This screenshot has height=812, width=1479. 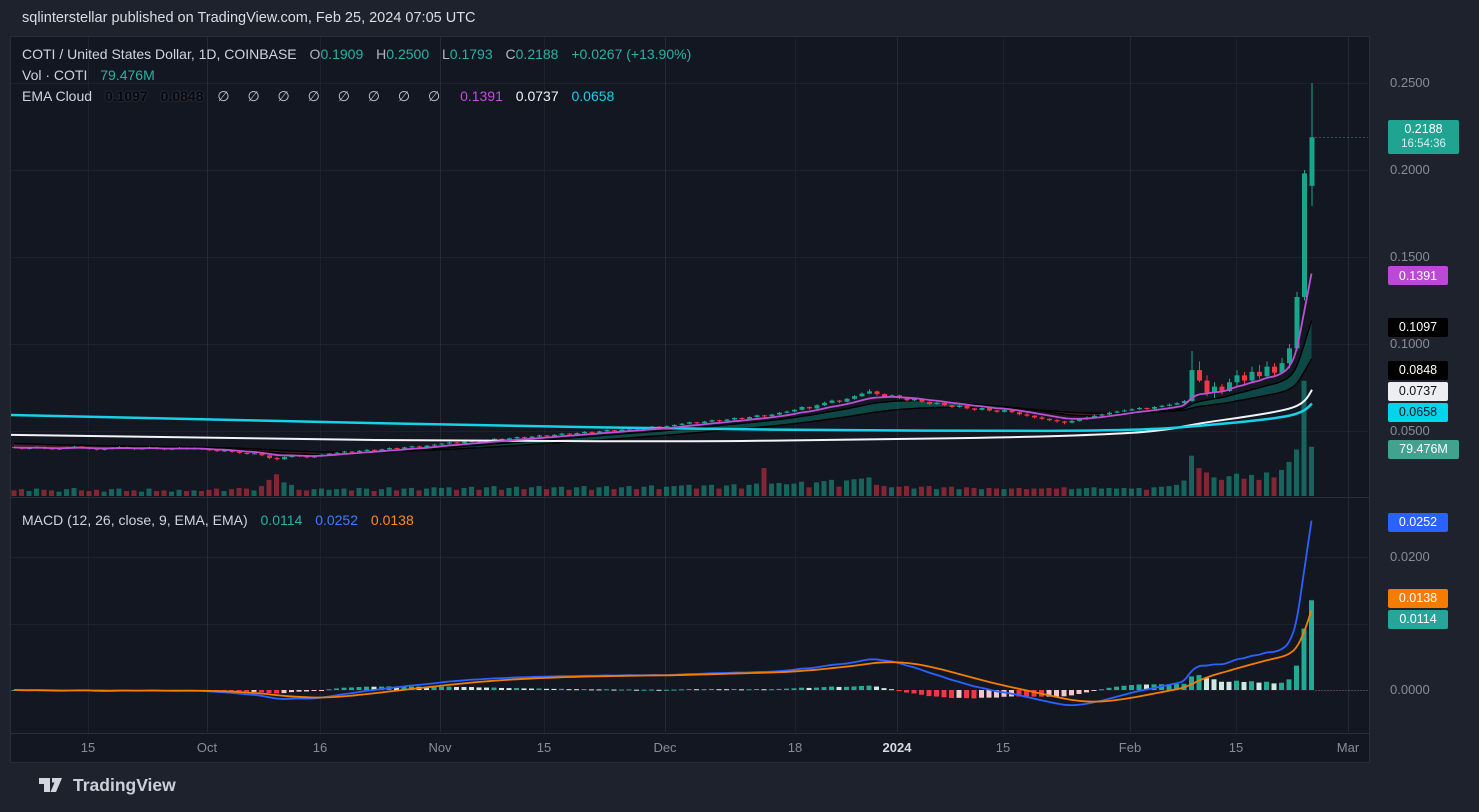 What do you see at coordinates (381, 54) in the screenshot?
I see `high-key: H` at bounding box center [381, 54].